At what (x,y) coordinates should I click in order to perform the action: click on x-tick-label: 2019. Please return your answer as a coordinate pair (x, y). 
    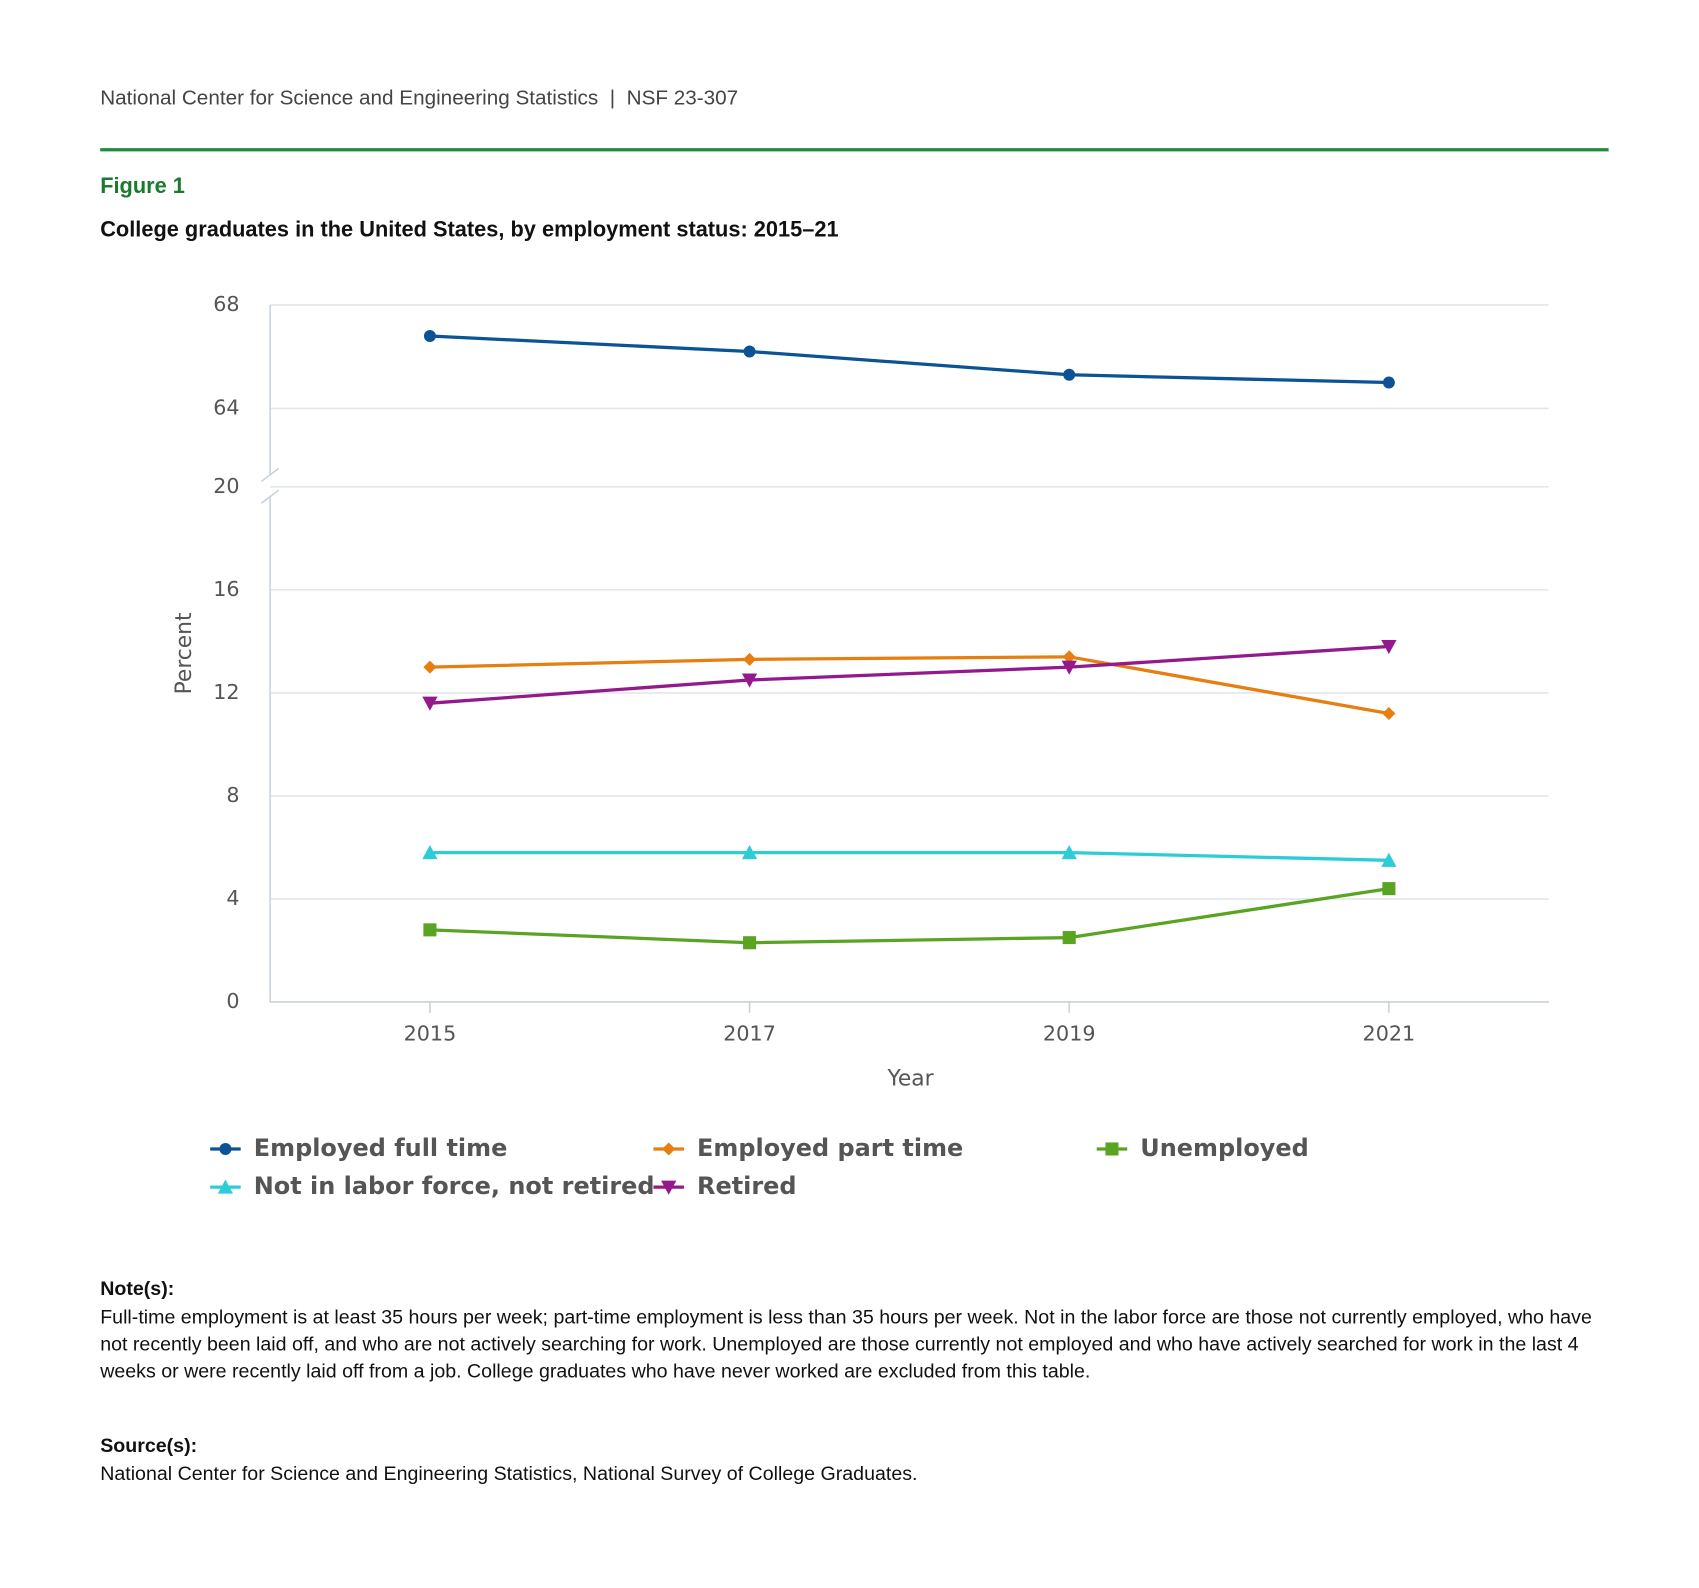
    Looking at the image, I should click on (1069, 1034).